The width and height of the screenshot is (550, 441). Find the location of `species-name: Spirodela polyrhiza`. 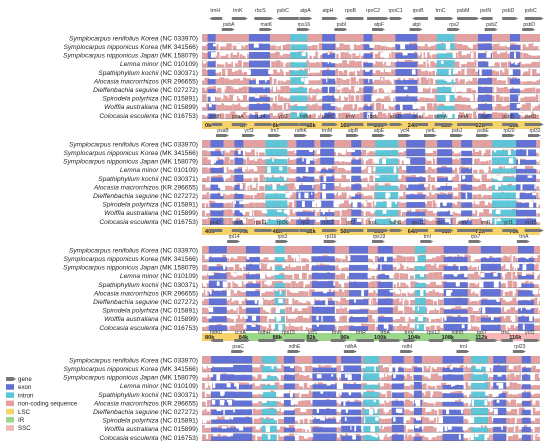

species-name: Spirodela polyrhiza is located at coordinates (131, 421).